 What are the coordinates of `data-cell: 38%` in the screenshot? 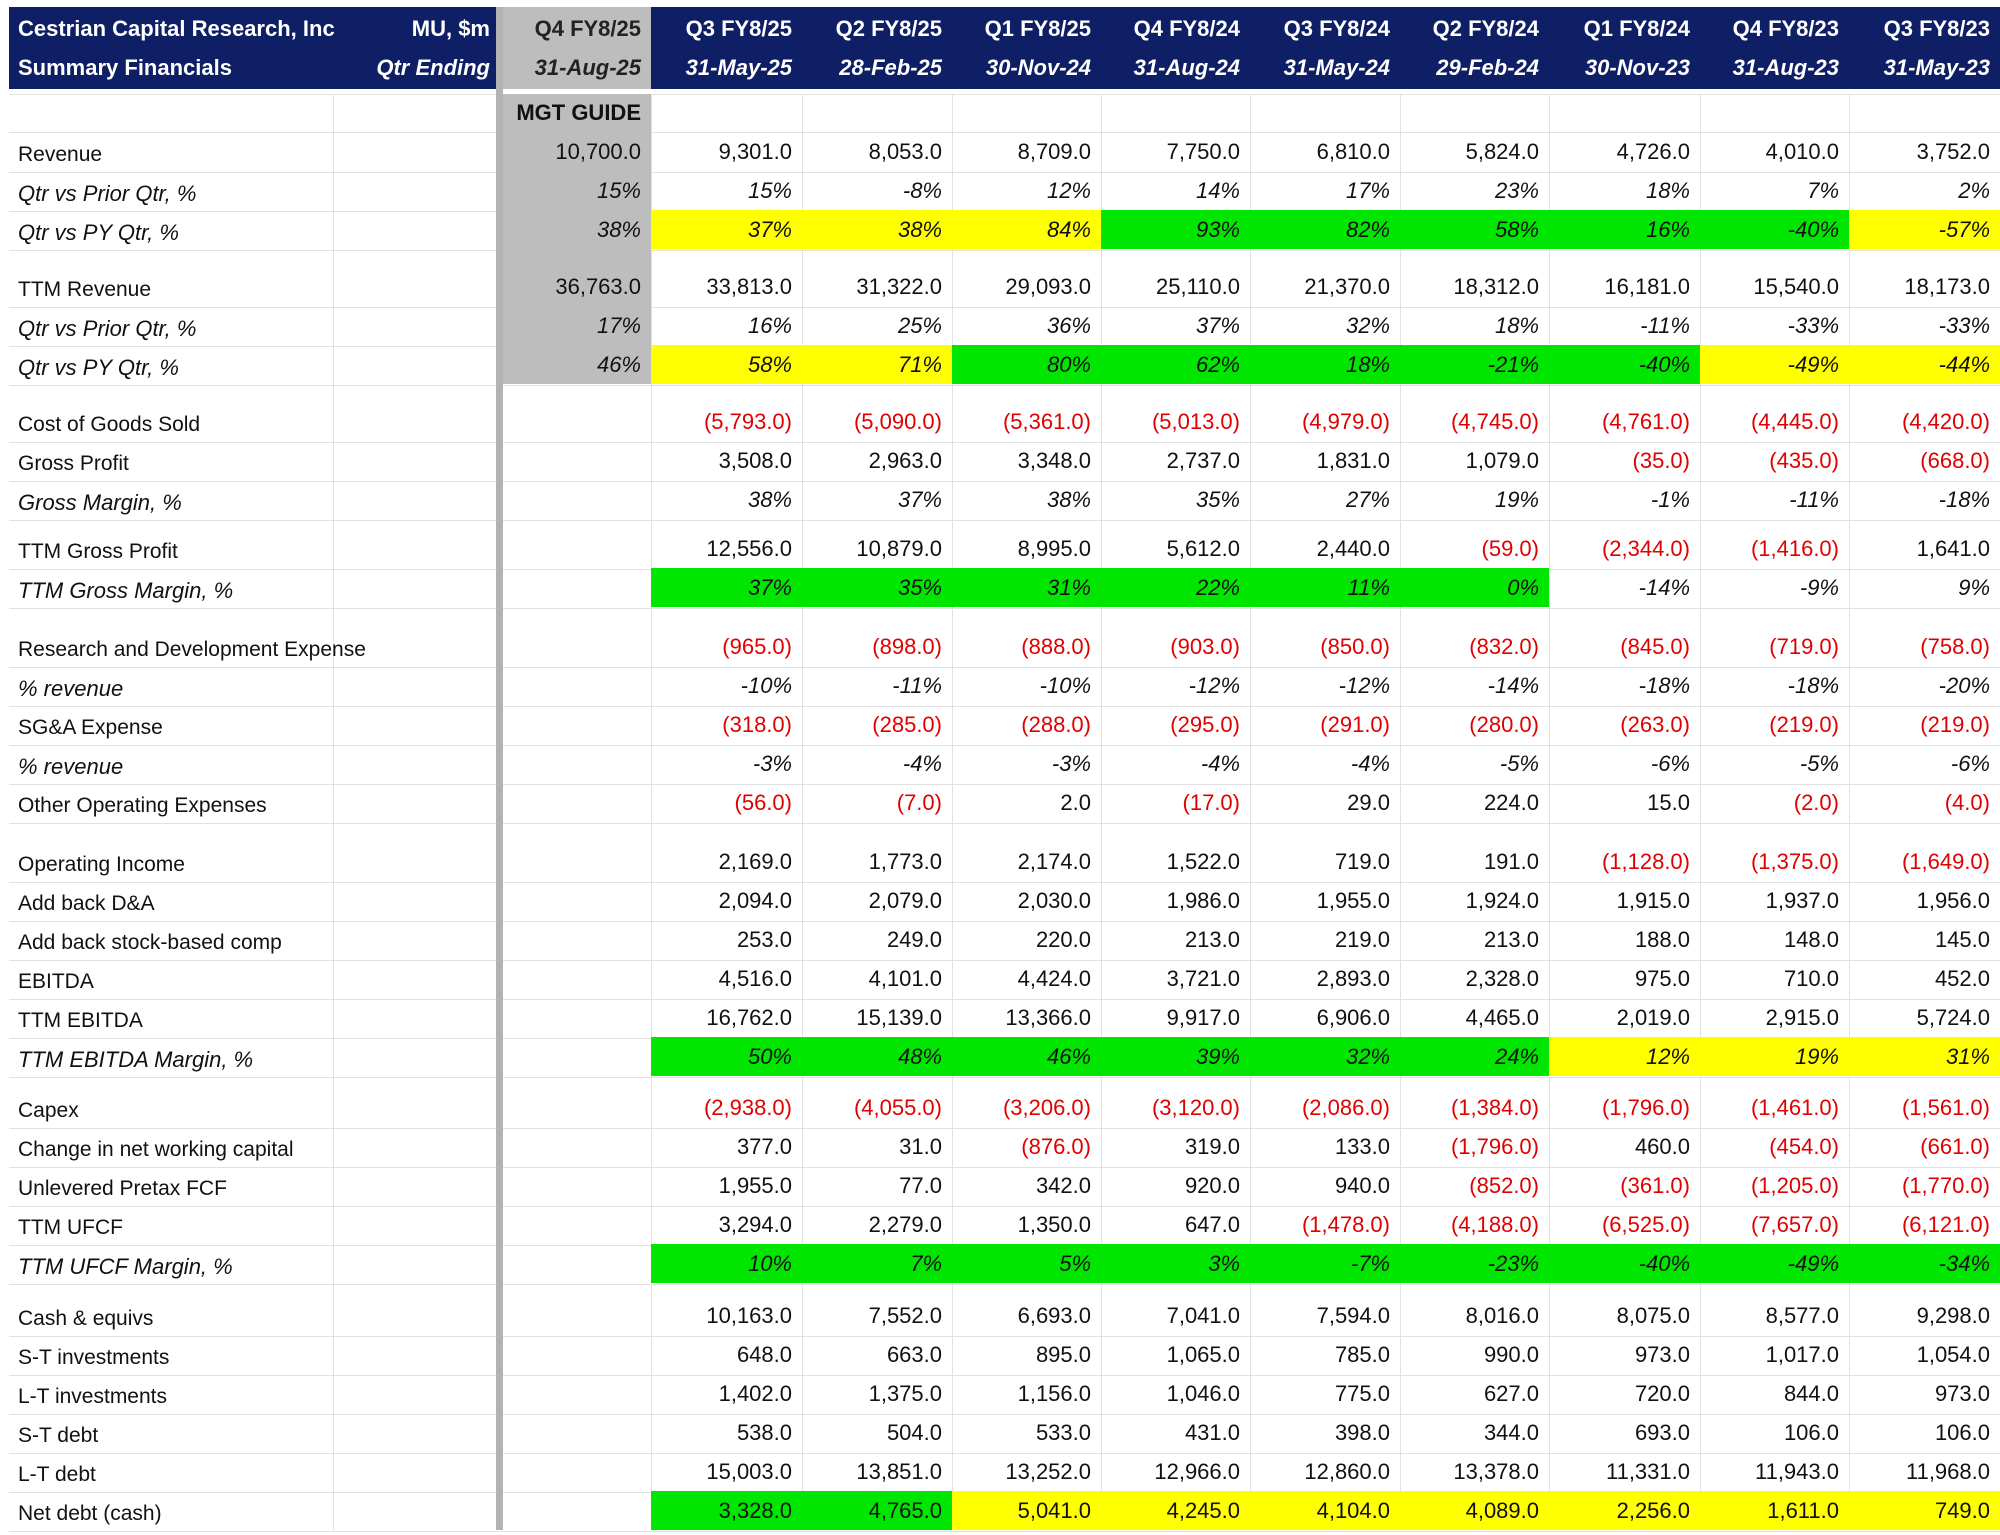 It's located at (1068, 499).